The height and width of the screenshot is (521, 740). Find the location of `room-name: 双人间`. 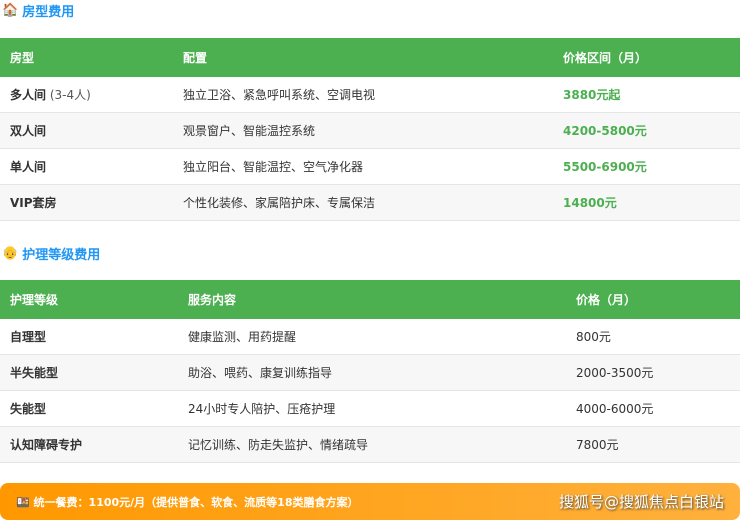

room-name: 双人间 is located at coordinates (28, 131).